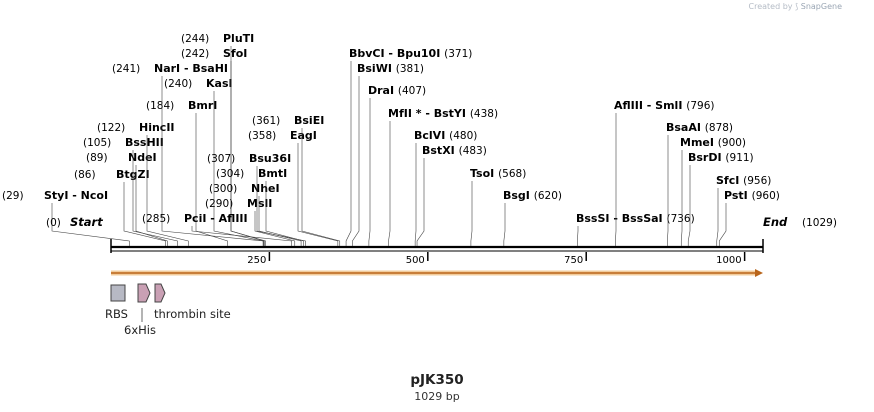 The height and width of the screenshot is (412, 874). What do you see at coordinates (309, 120) in the screenshot?
I see `site-enzyme-names: BsiEI` at bounding box center [309, 120].